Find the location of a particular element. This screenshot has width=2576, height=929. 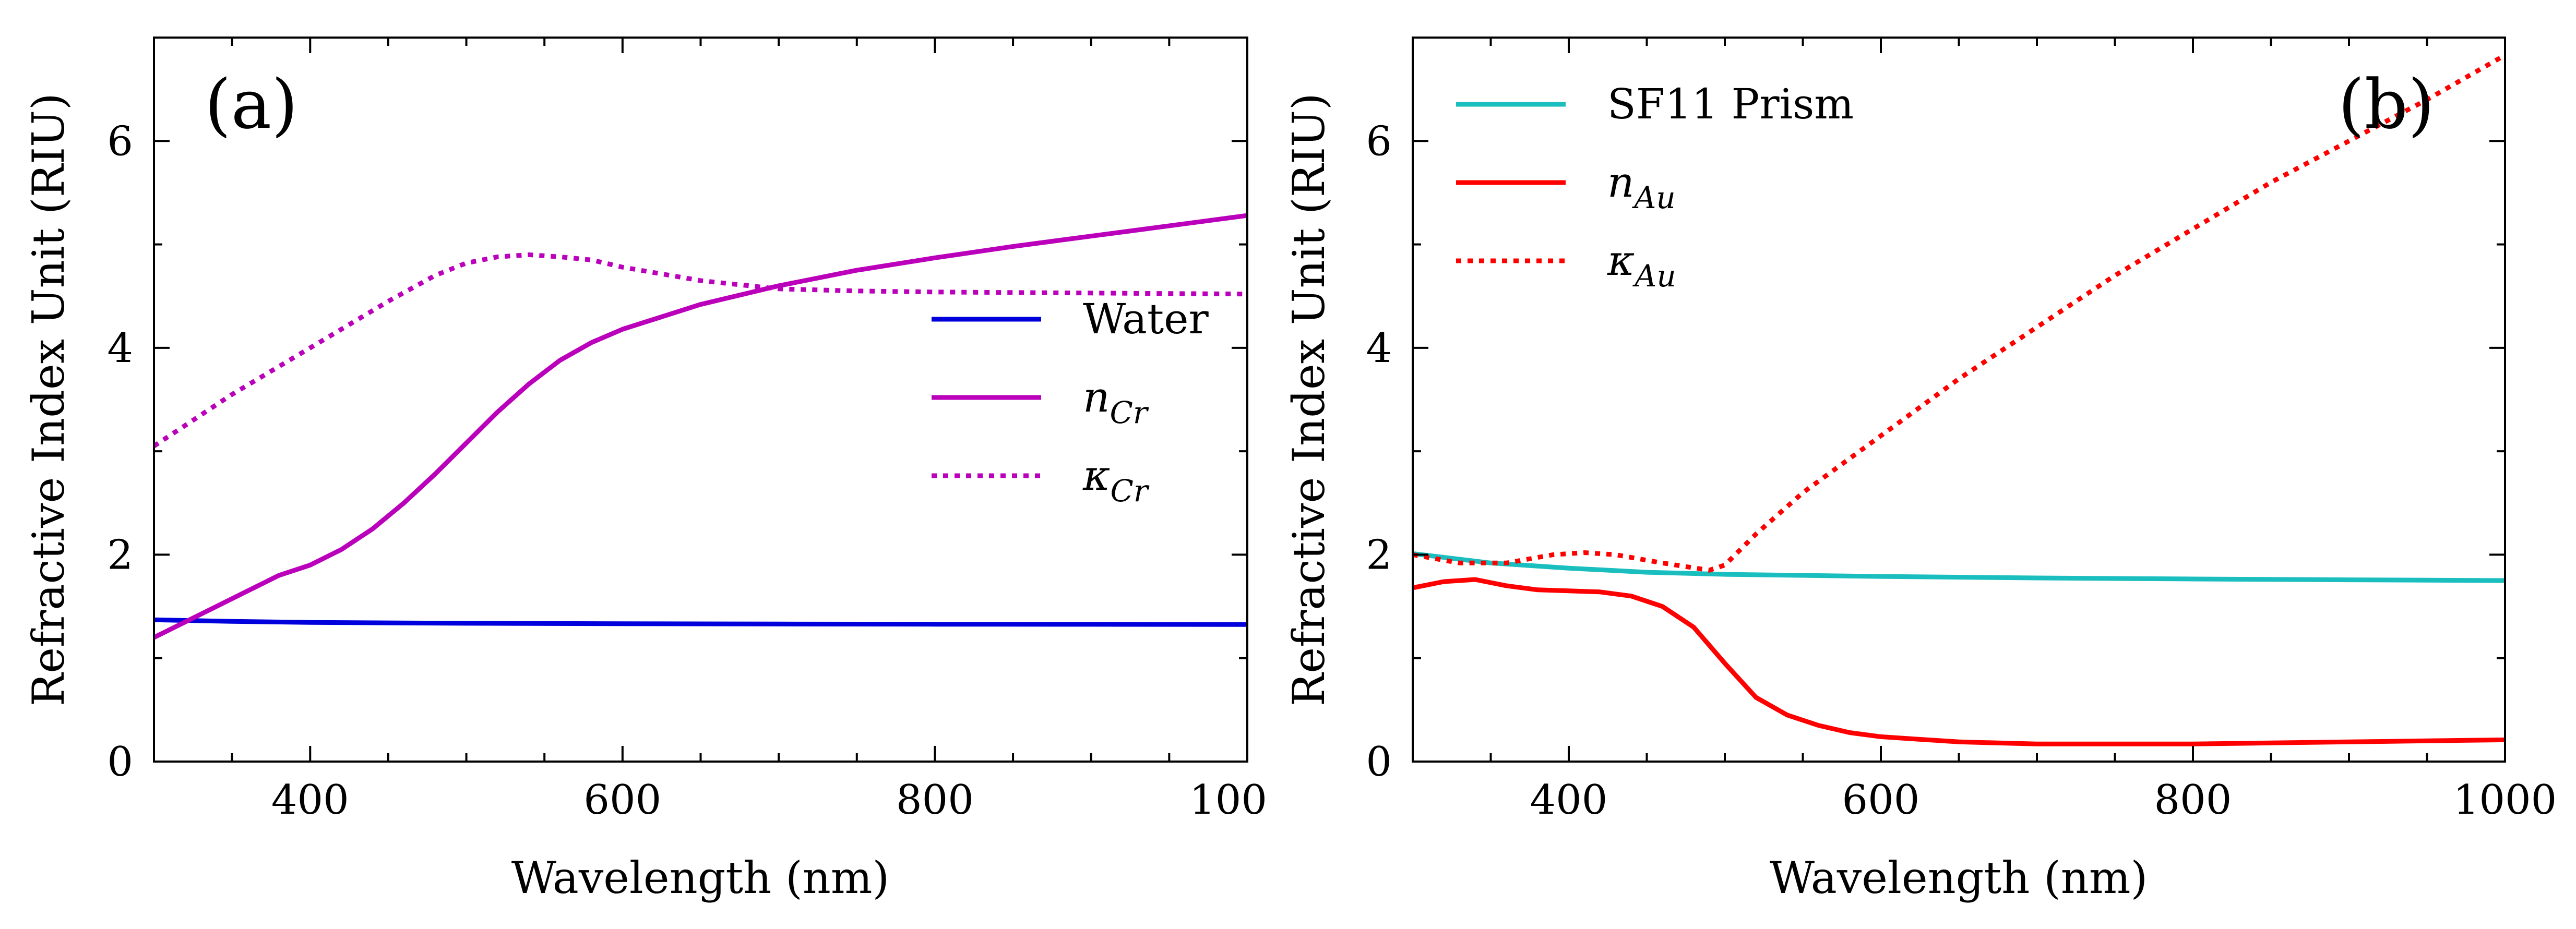

panel-a-series-kappa-cr is located at coordinates (700, 350).